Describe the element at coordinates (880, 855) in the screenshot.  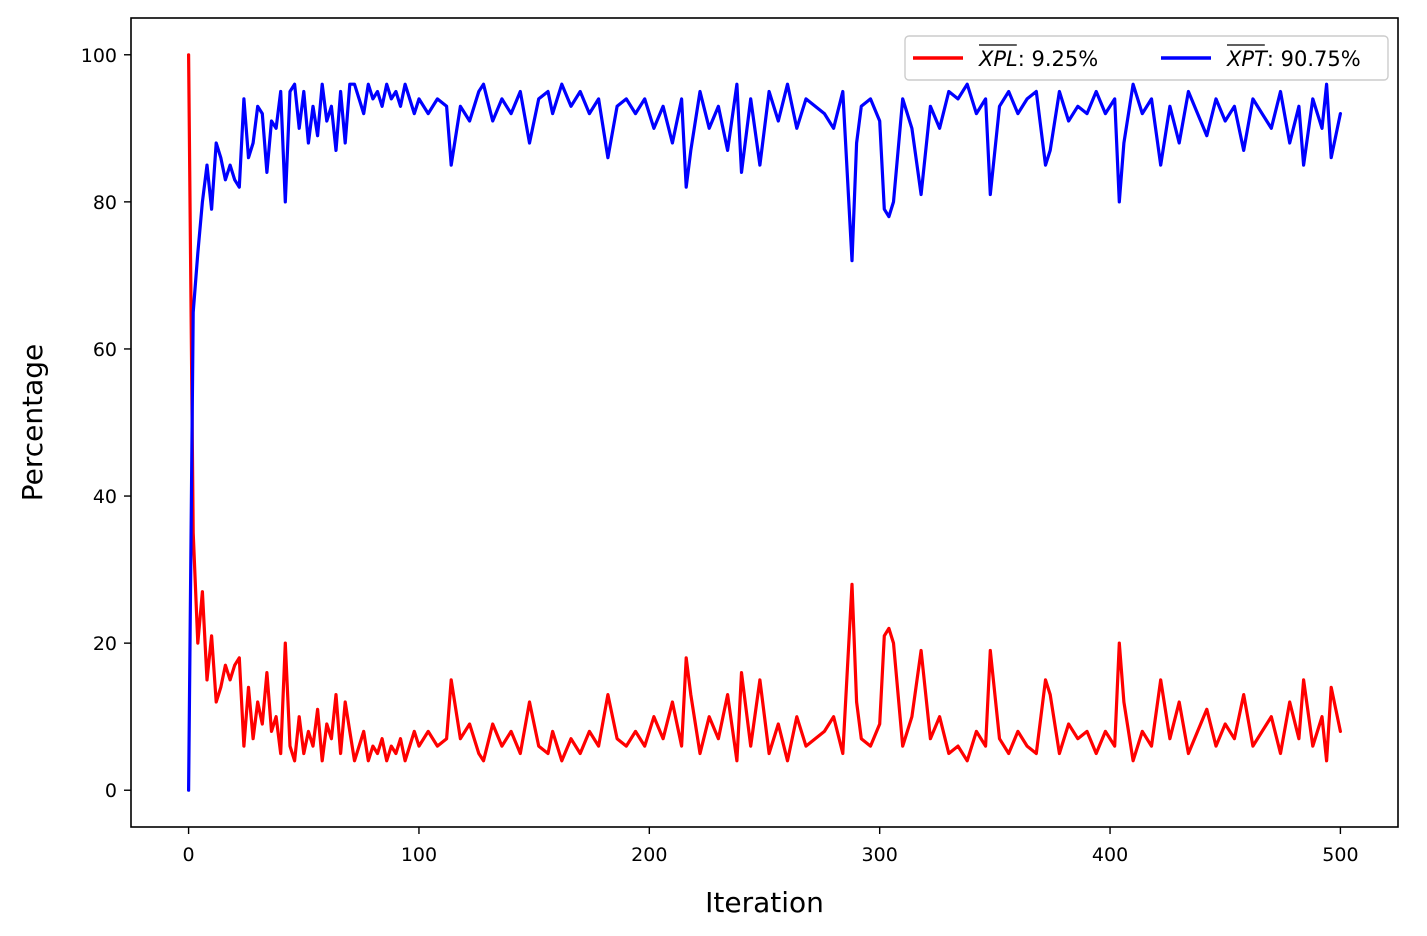
I see `x-tick-label: 300` at that location.